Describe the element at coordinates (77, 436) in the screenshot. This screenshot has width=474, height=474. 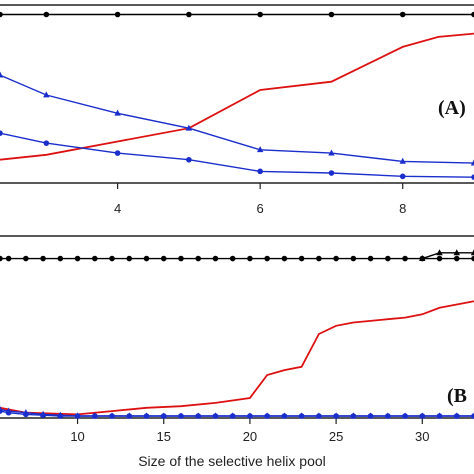
I see `x-tick-label: 10` at that location.